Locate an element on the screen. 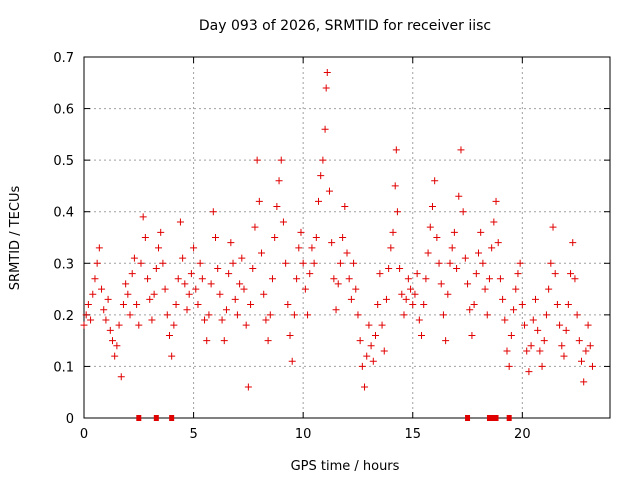 The image size is (640, 480). y-tick-label: 0.5 is located at coordinates (63, 161).